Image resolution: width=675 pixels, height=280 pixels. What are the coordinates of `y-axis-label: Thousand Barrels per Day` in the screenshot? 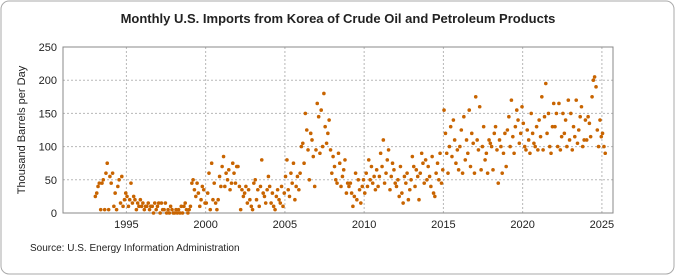 It's located at (22, 129).